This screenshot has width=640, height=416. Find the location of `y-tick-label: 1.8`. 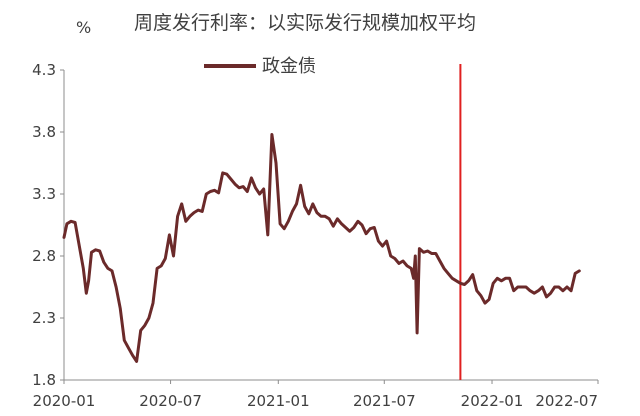

y-tick-label: 1.8 is located at coordinates (44, 380).